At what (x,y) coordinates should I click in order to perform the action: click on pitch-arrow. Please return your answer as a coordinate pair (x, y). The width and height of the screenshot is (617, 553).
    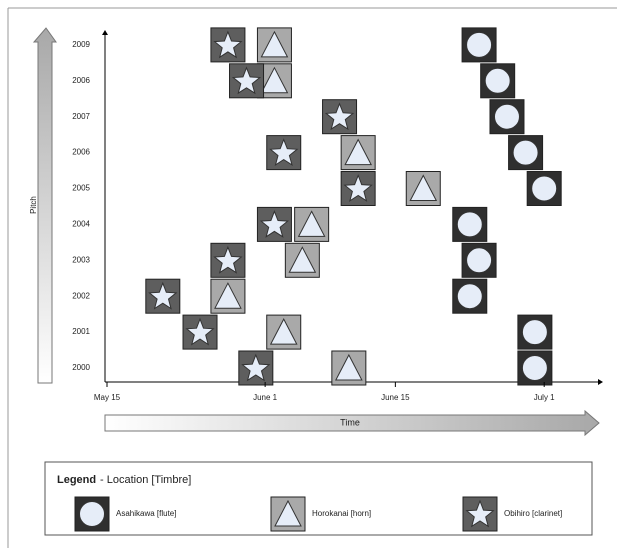
    Looking at the image, I should click on (44, 205).